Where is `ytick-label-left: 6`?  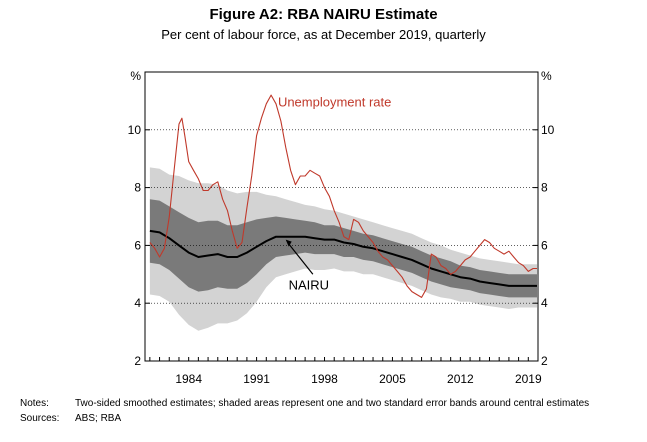 ytick-label-left: 6 is located at coordinates (137, 245).